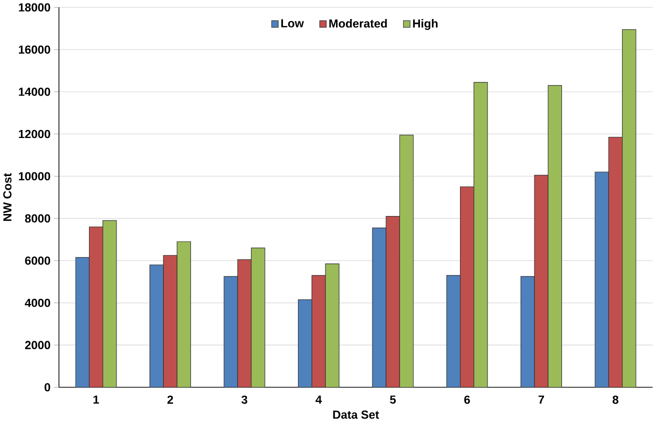 Image resolution: width=653 pixels, height=422 pixels. What do you see at coordinates (34, 134) in the screenshot?
I see `y-tick-label: 12000` at bounding box center [34, 134].